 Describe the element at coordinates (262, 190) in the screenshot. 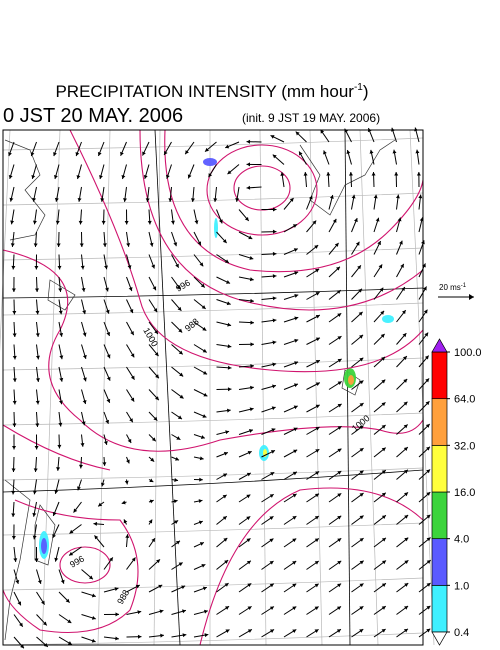

I see `isobar` at that location.